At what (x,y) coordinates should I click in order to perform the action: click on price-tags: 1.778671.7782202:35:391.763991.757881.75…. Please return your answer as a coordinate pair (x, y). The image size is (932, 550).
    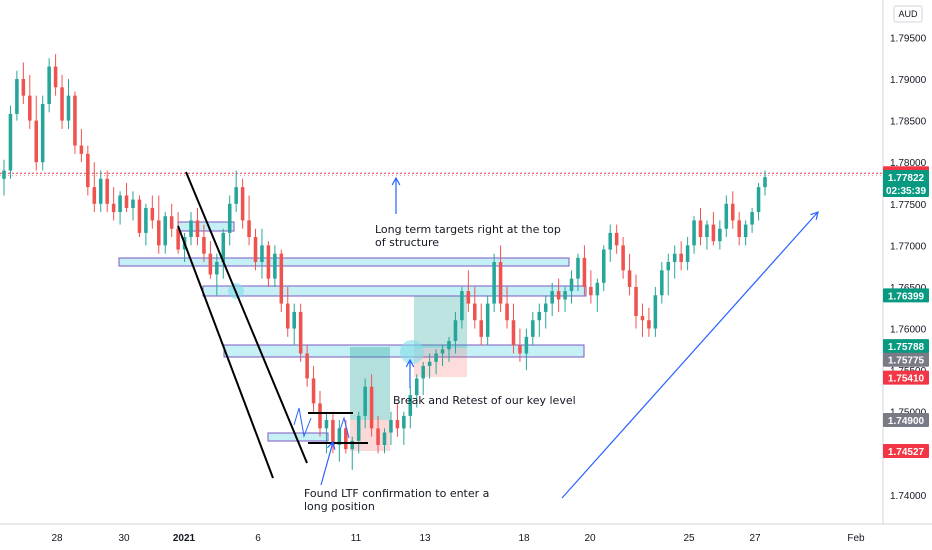
    Looking at the image, I should click on (906, 312).